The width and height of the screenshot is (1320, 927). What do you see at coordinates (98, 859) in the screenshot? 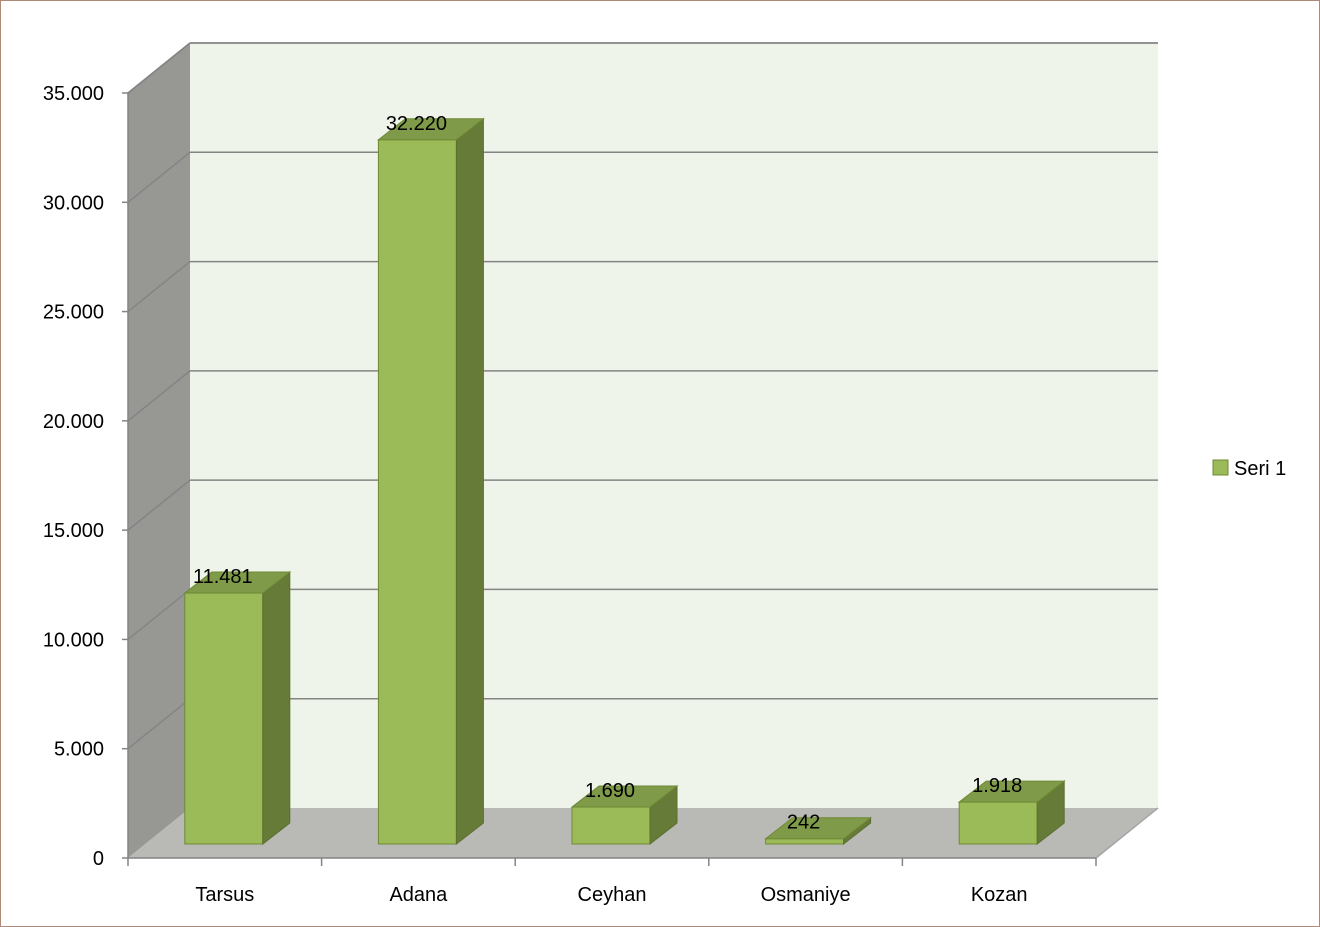
I see `y-tick-label: 0` at bounding box center [98, 859].